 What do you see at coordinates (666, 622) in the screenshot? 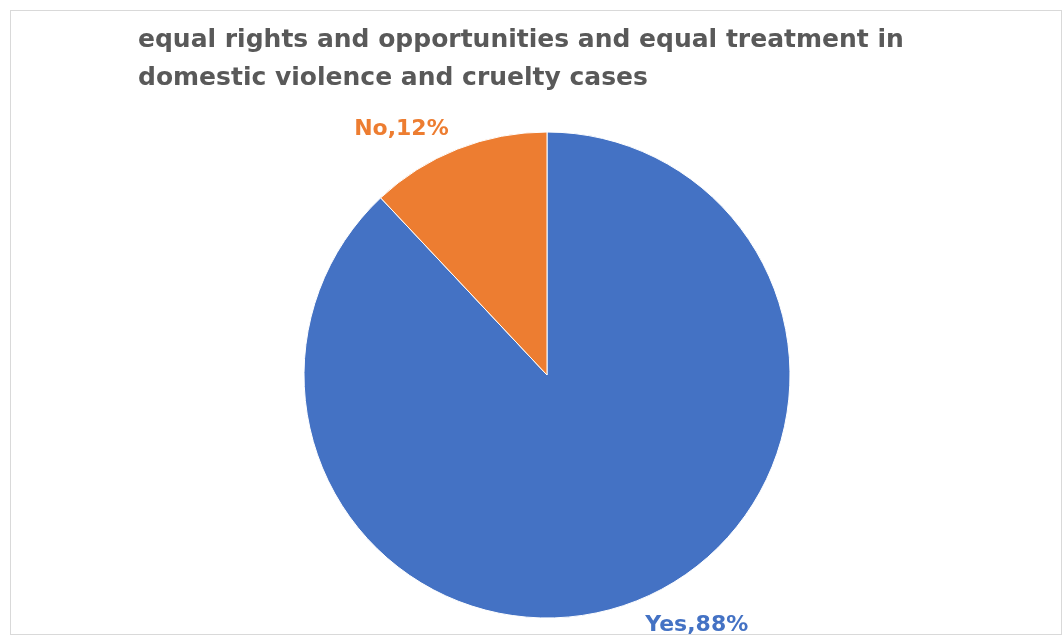
I see `slice-label: Yes` at bounding box center [666, 622].